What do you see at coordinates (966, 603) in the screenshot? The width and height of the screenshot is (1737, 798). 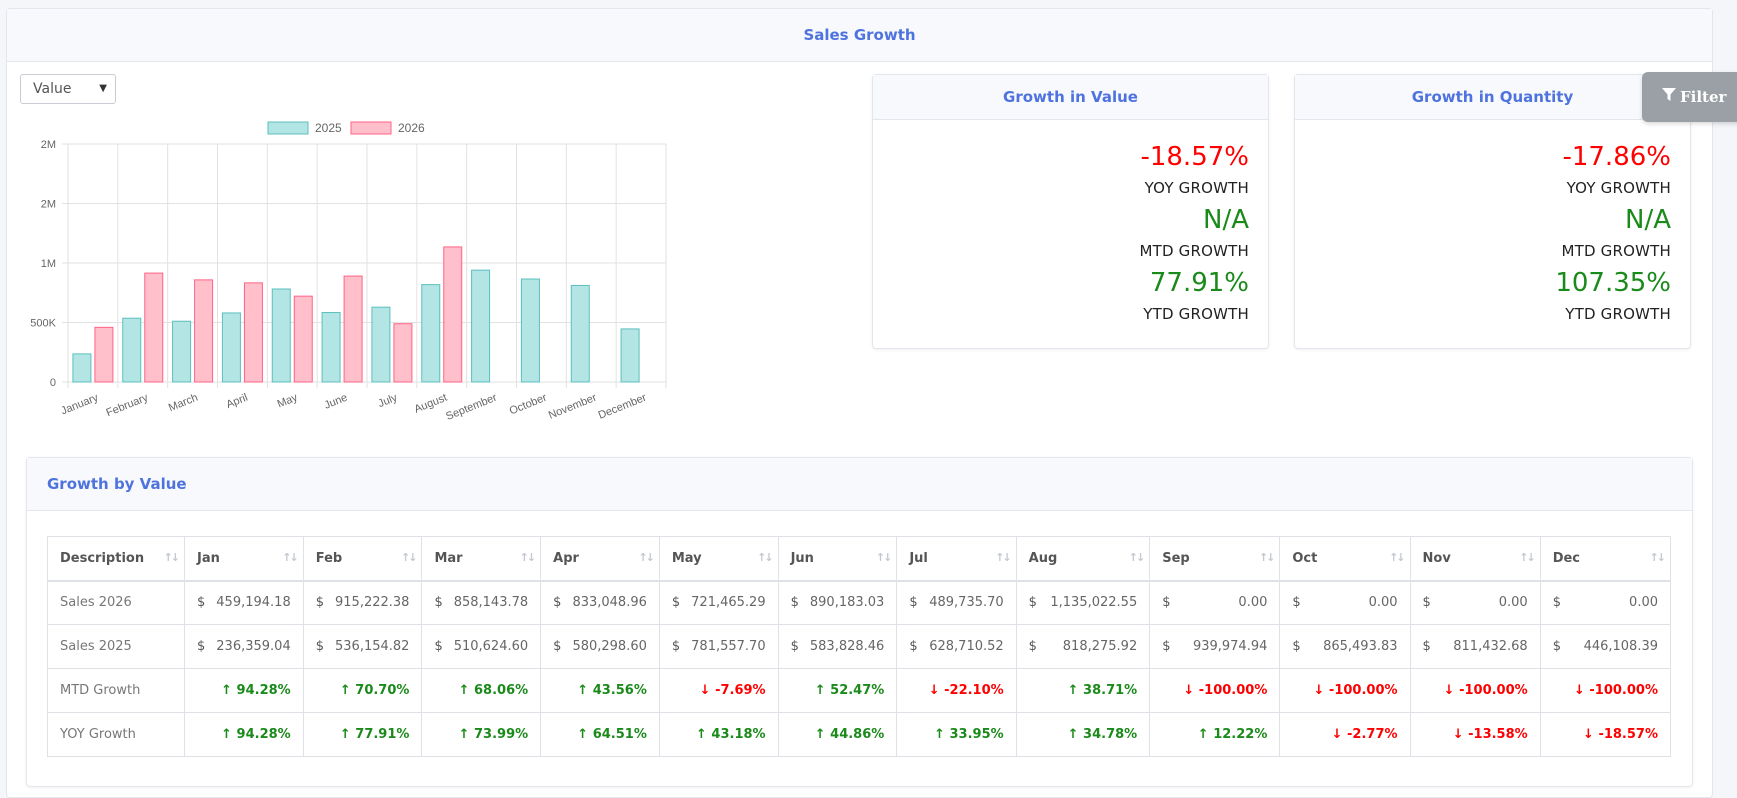 I see `cell-value: 489,735.70` at bounding box center [966, 603].